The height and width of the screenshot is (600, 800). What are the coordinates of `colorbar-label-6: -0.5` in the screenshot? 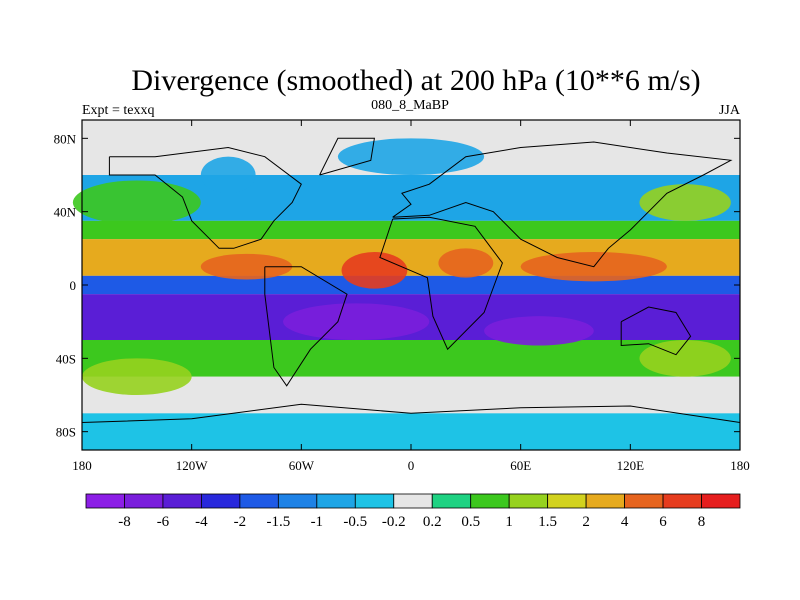 It's located at (355, 522).